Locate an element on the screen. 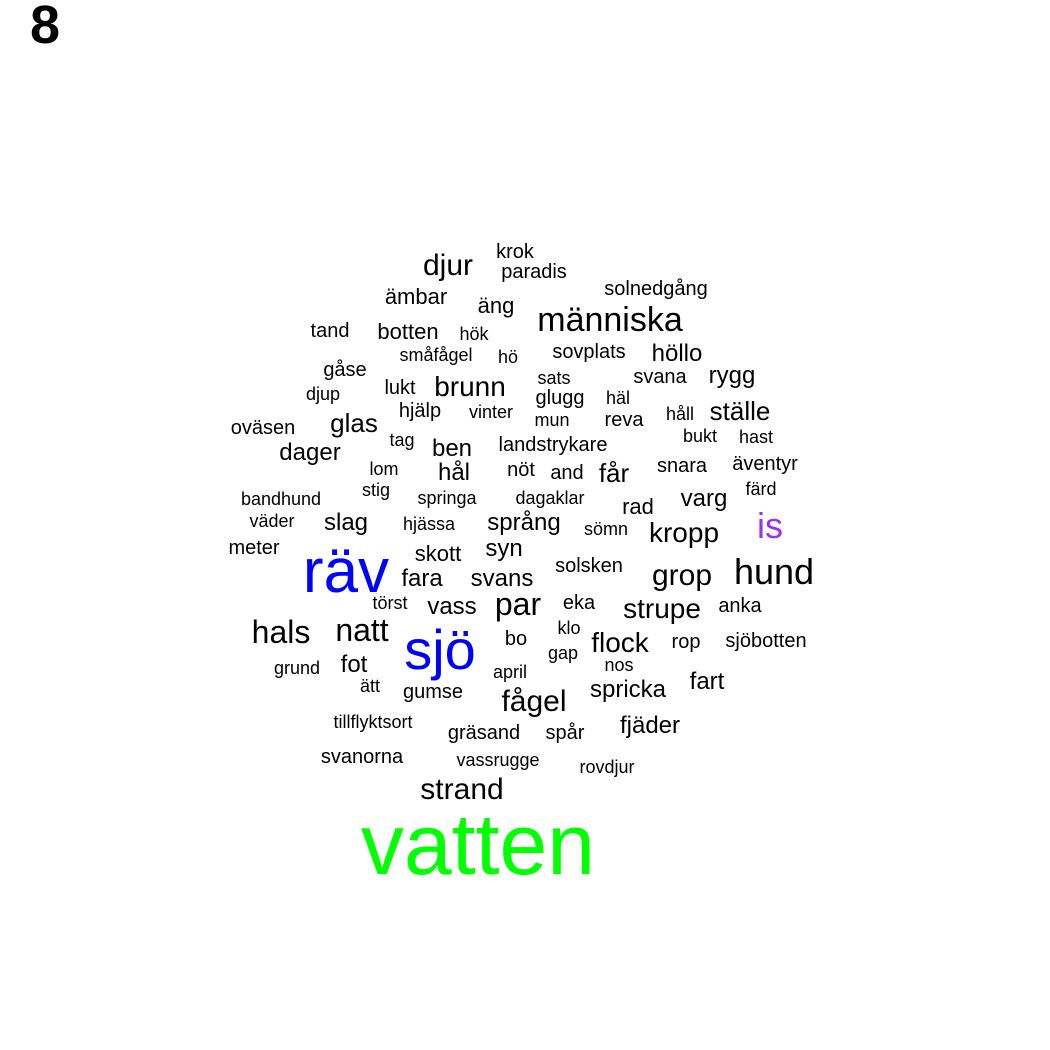 This screenshot has height=1050, width=1050. word-bandhund: bandhund is located at coordinates (281, 499).